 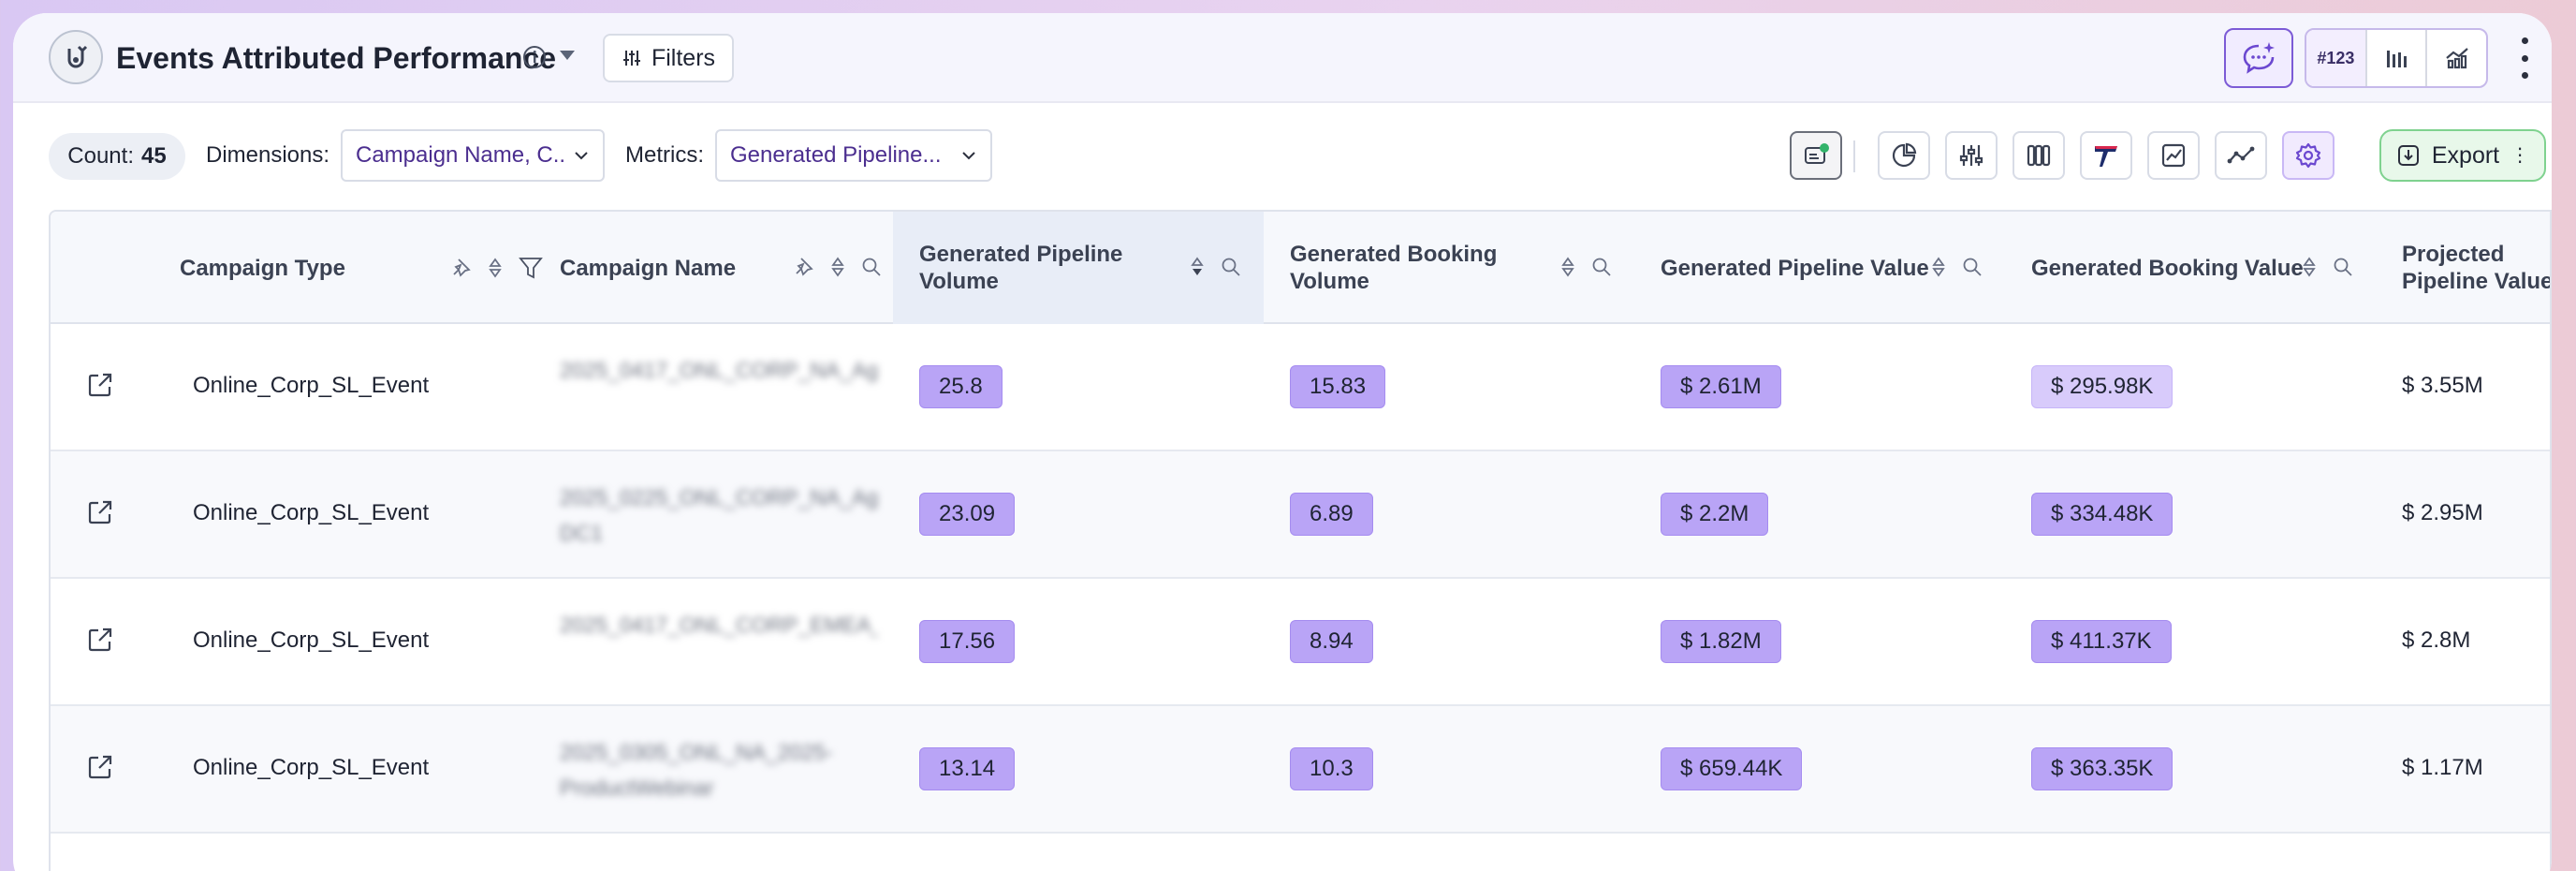 I want to click on trend-chart-button, so click(x=2173, y=155).